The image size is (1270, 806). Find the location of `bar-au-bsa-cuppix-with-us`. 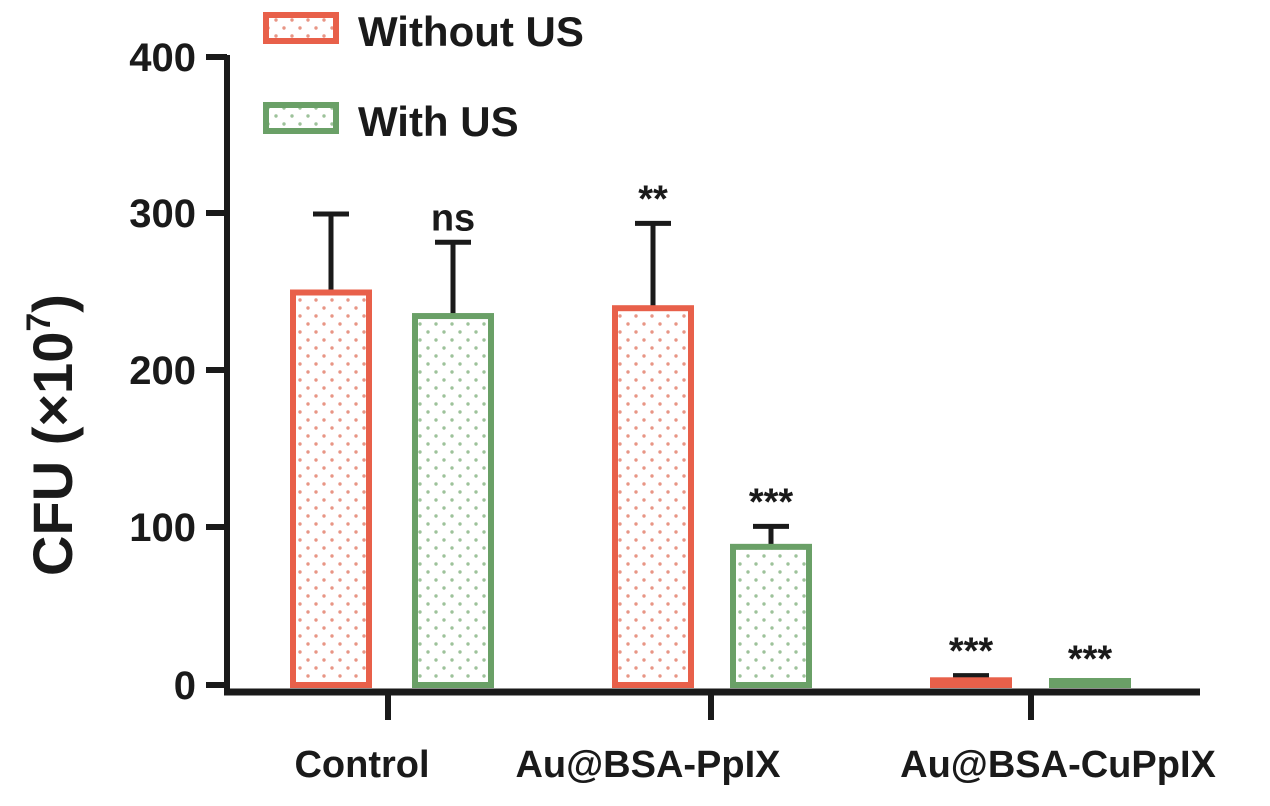

bar-au-bsa-cuppix-with-us is located at coordinates (1090, 683).